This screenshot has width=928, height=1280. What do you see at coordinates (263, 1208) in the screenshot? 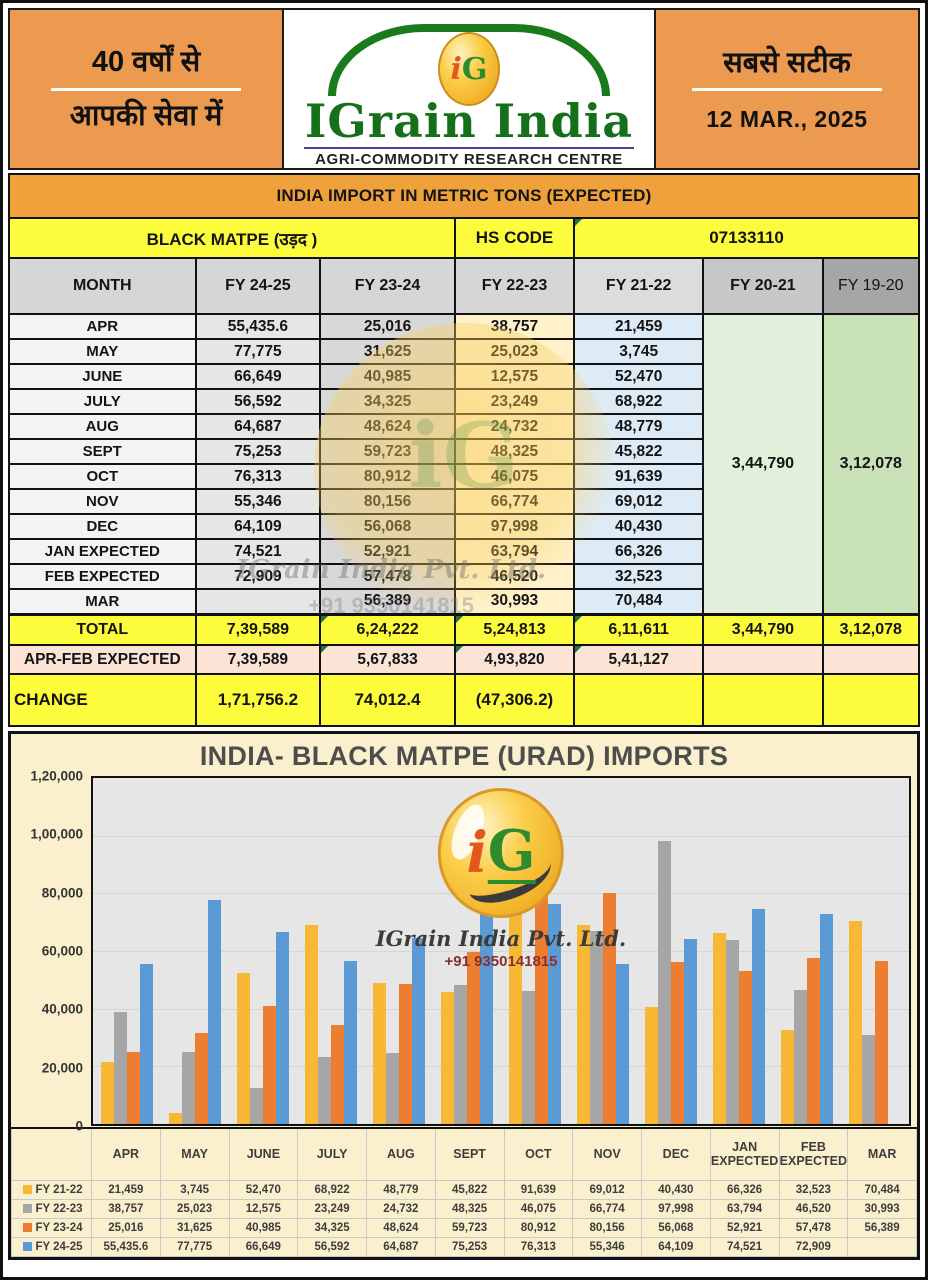
I see `chart-value-cell: 12,575` at bounding box center [263, 1208].